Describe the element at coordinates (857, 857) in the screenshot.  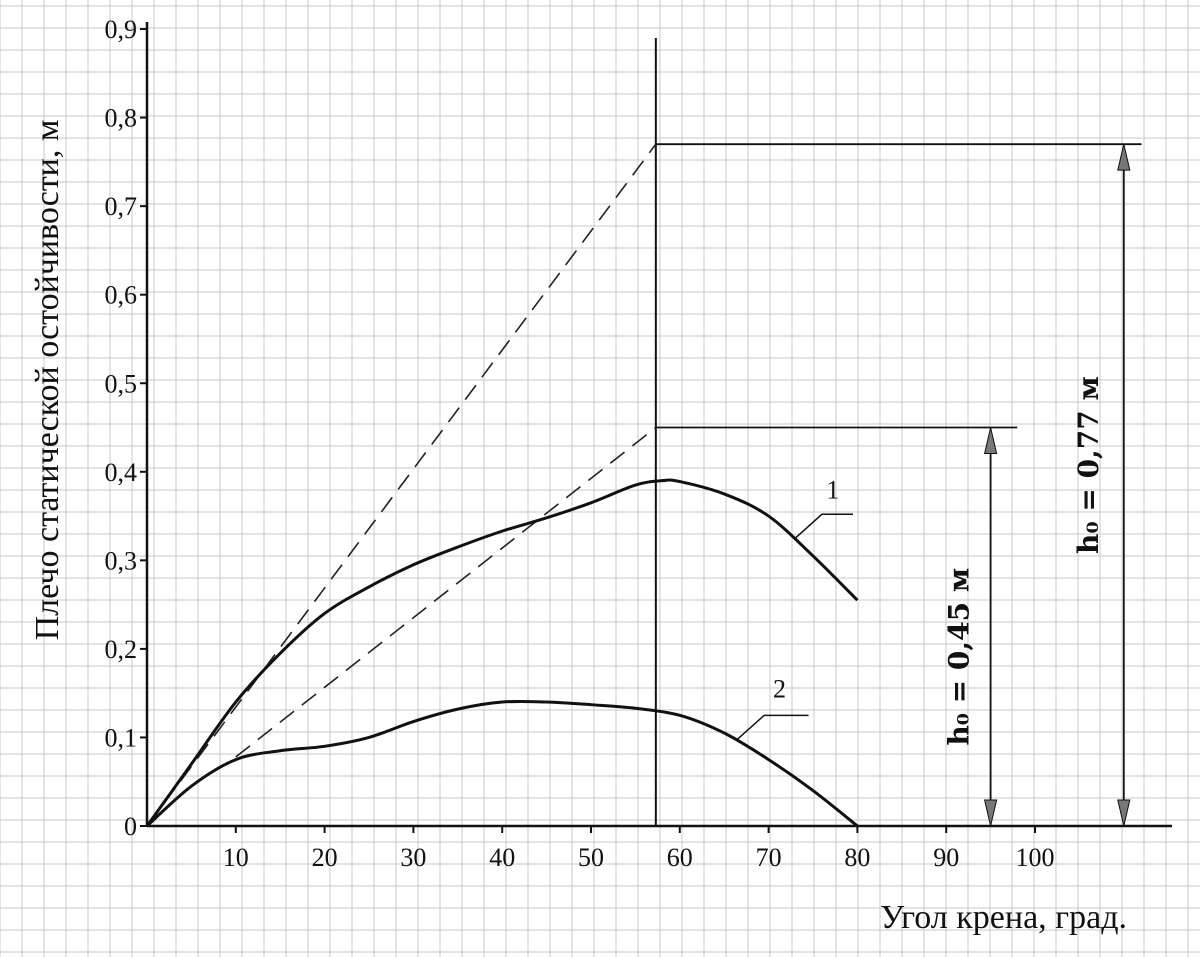
I see `x-tick-label: 80` at that location.